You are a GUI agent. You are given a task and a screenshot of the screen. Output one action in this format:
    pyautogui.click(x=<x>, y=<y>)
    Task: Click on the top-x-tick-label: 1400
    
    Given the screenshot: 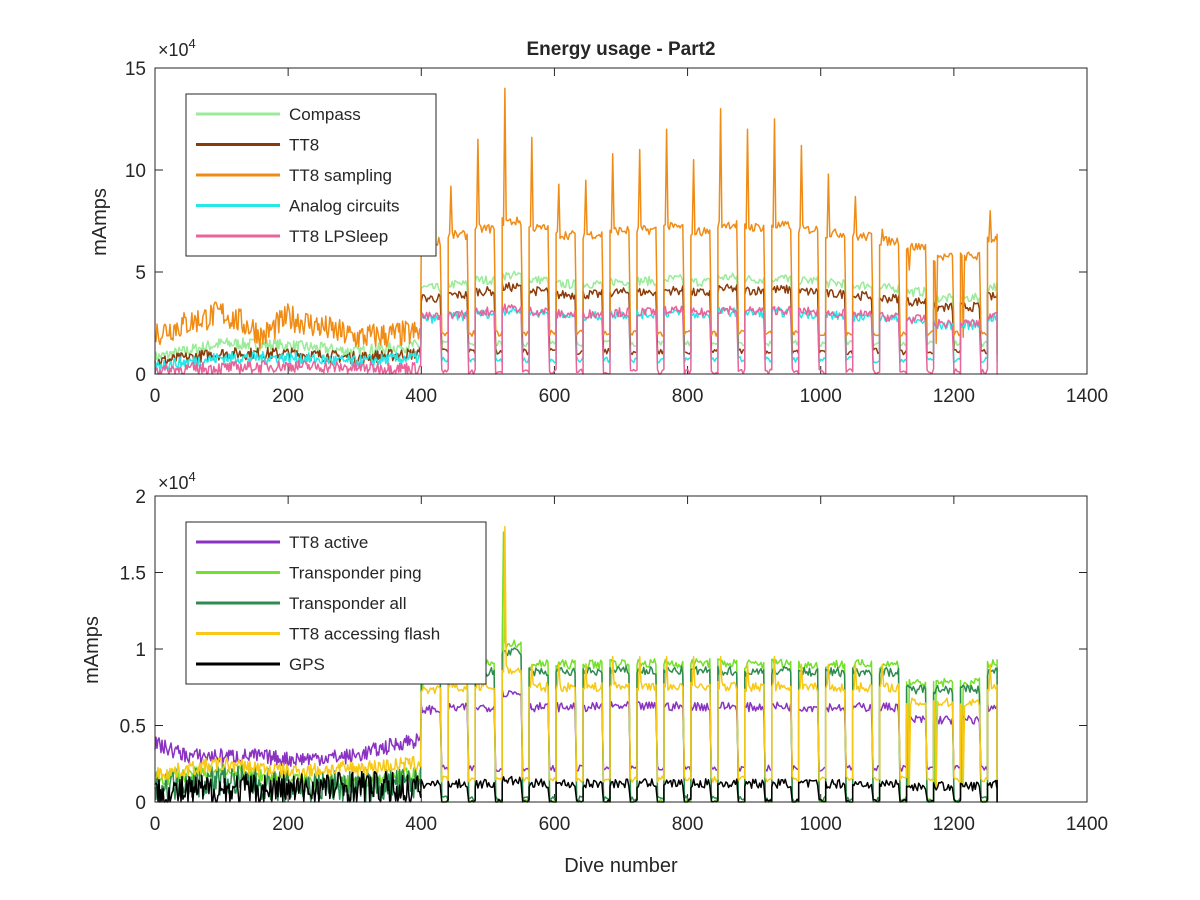 What is the action you would take?
    pyautogui.click(x=1087, y=396)
    